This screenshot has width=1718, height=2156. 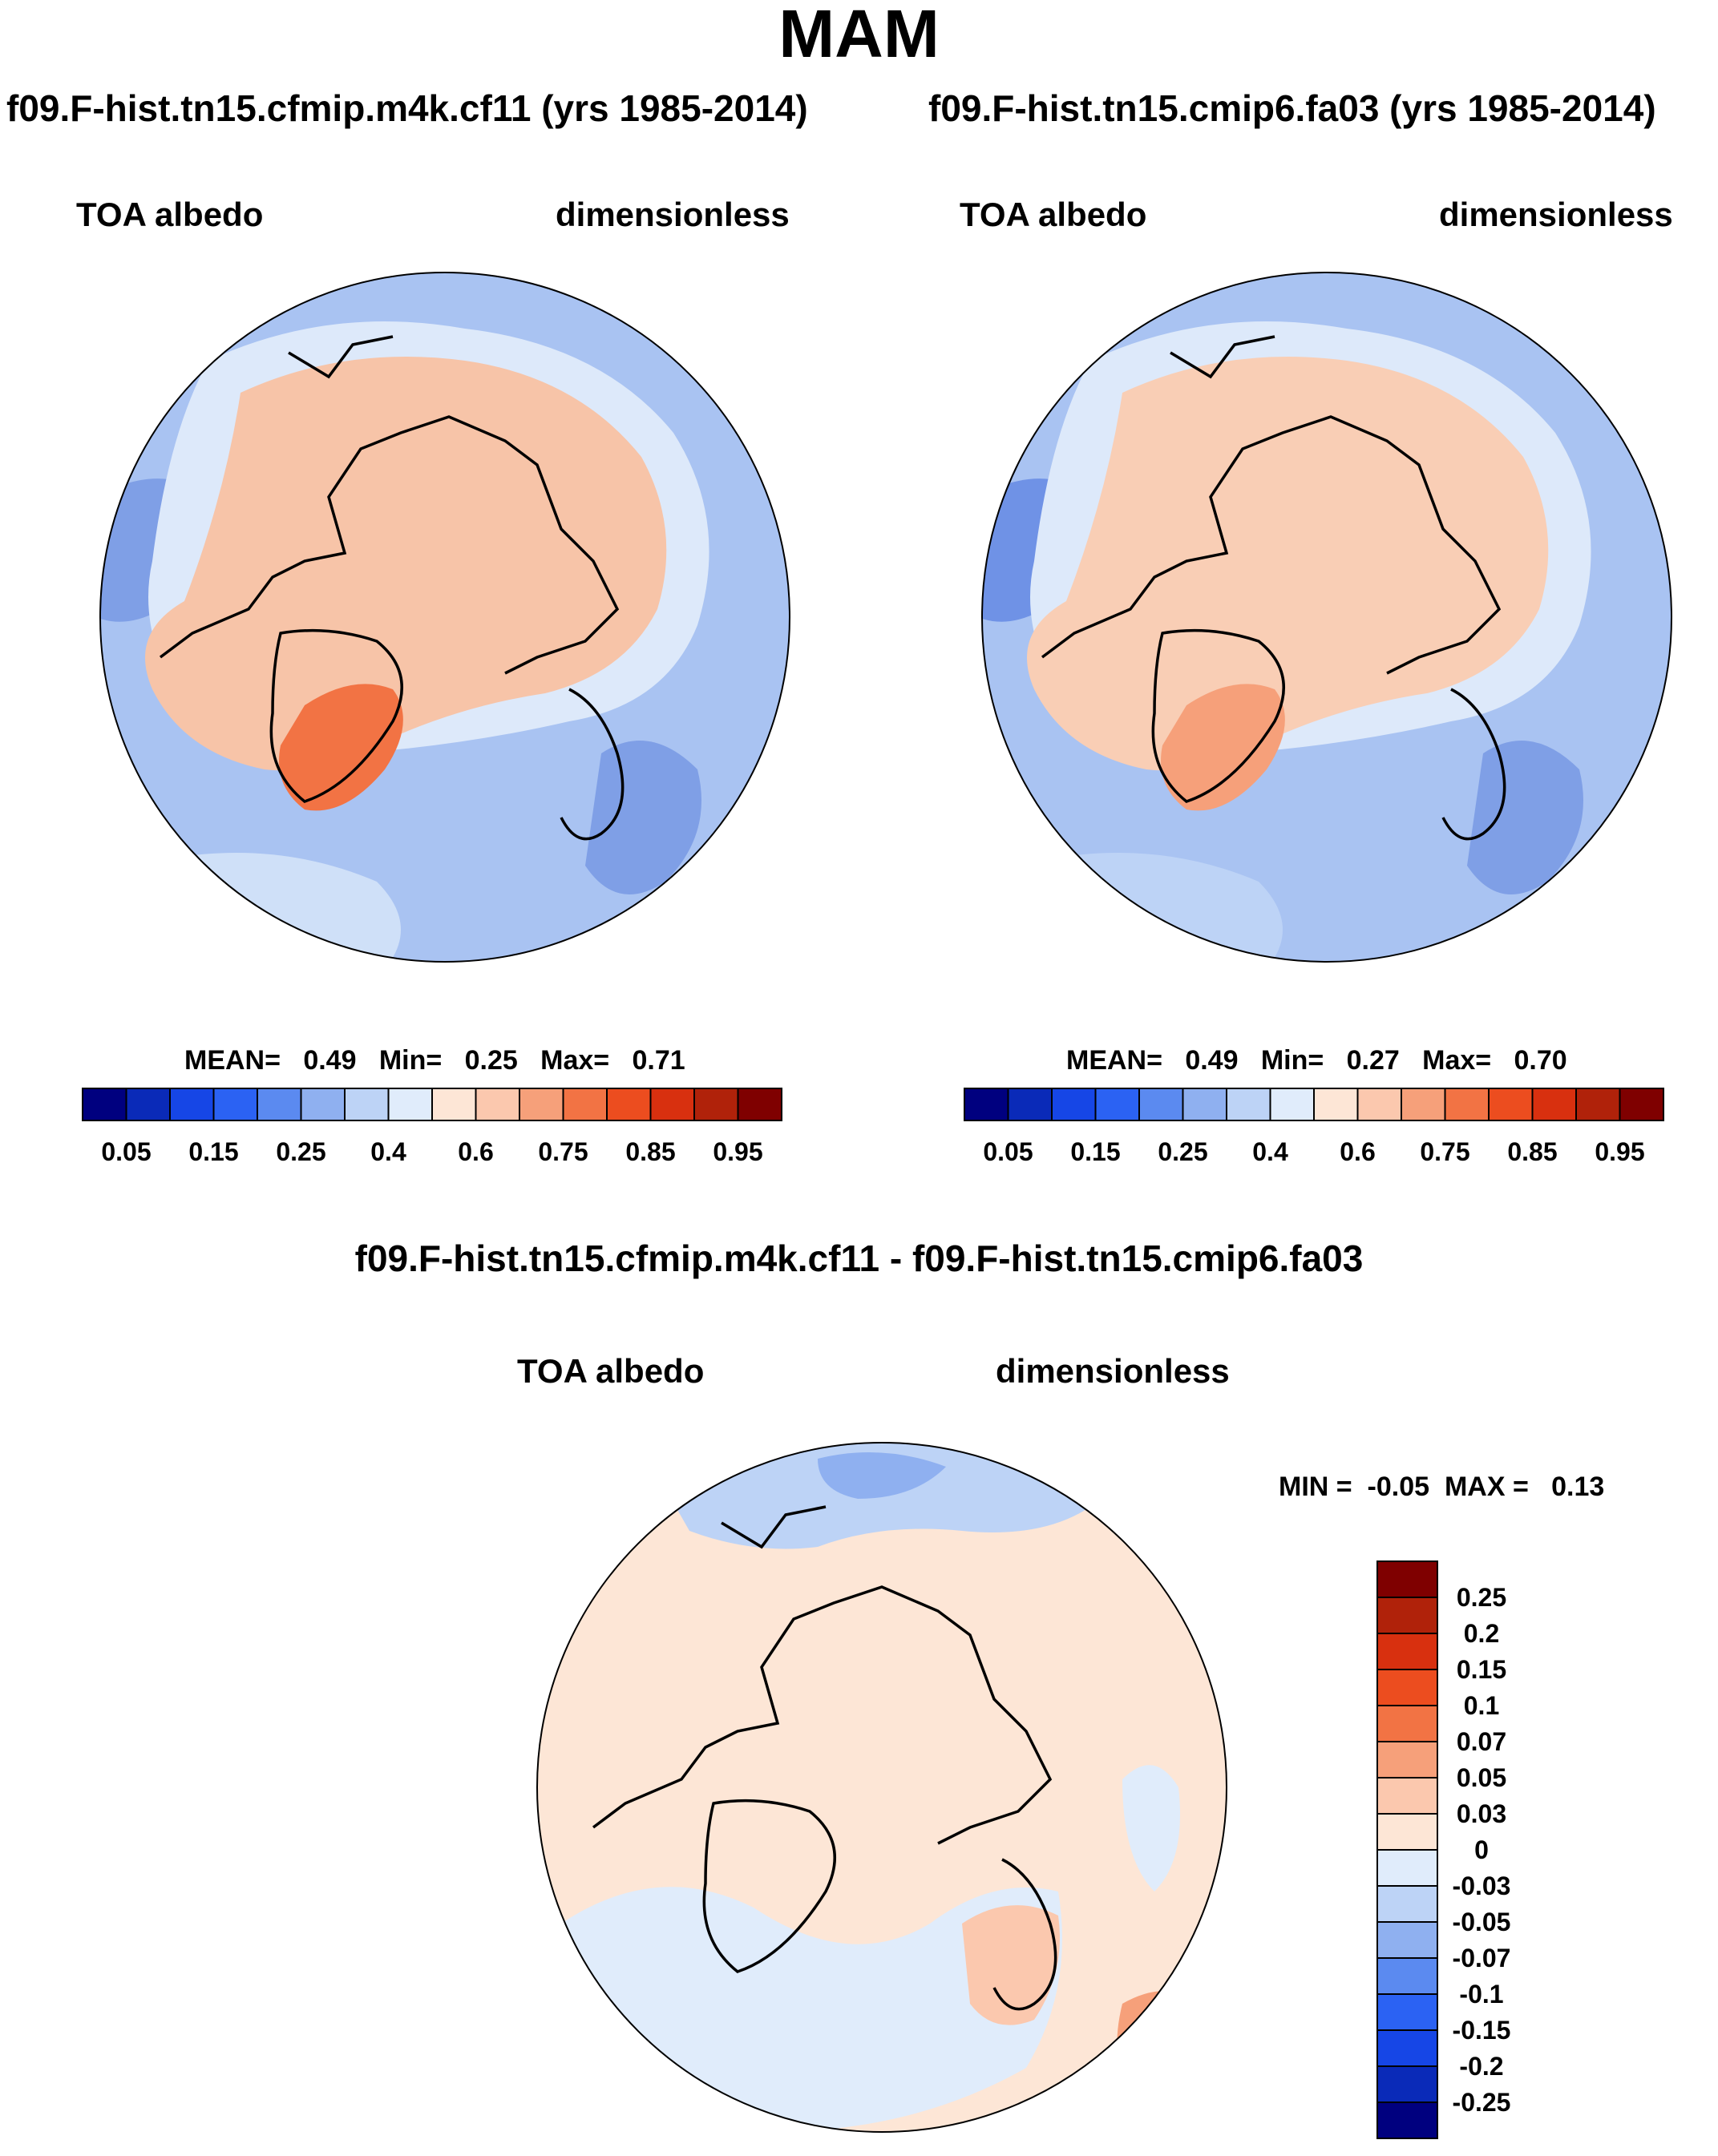 What do you see at coordinates (1398, 1487) in the screenshot?
I see `min-value: -0.05` at bounding box center [1398, 1487].